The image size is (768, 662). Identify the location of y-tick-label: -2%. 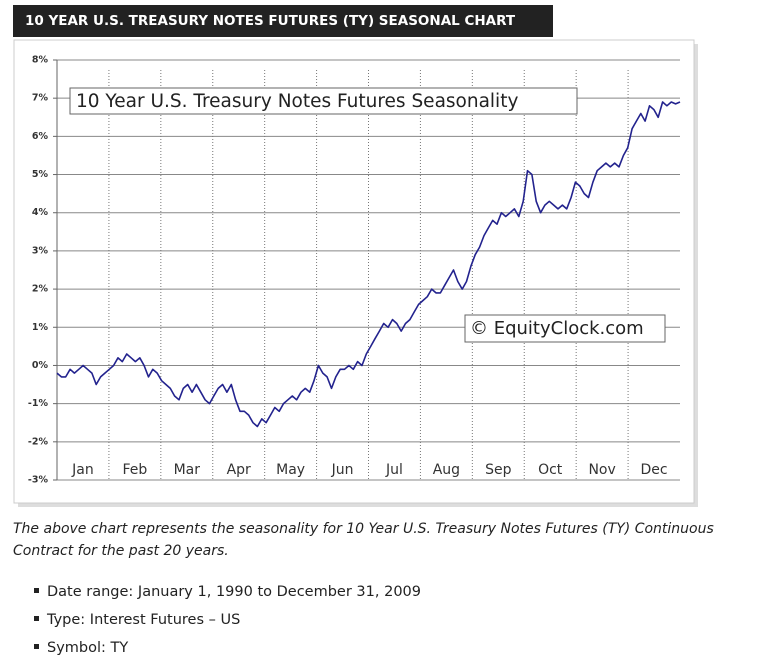
(38, 441).